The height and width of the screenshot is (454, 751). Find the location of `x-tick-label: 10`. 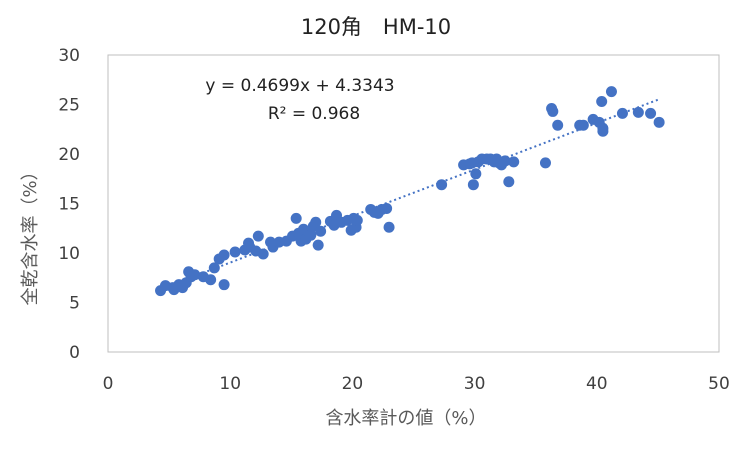

x-tick-label: 10 is located at coordinates (230, 384).